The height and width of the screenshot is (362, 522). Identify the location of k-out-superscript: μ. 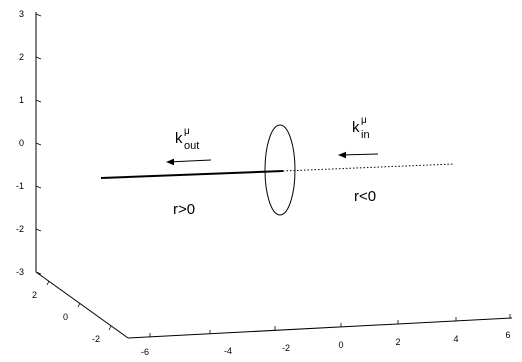
(187, 131).